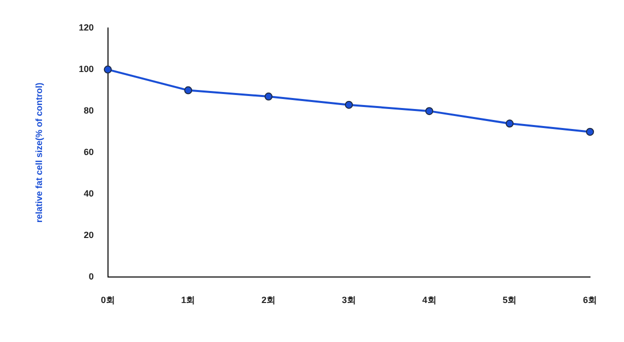 This screenshot has width=624, height=342. What do you see at coordinates (429, 300) in the screenshot?
I see `x-tick-label: 4회` at bounding box center [429, 300].